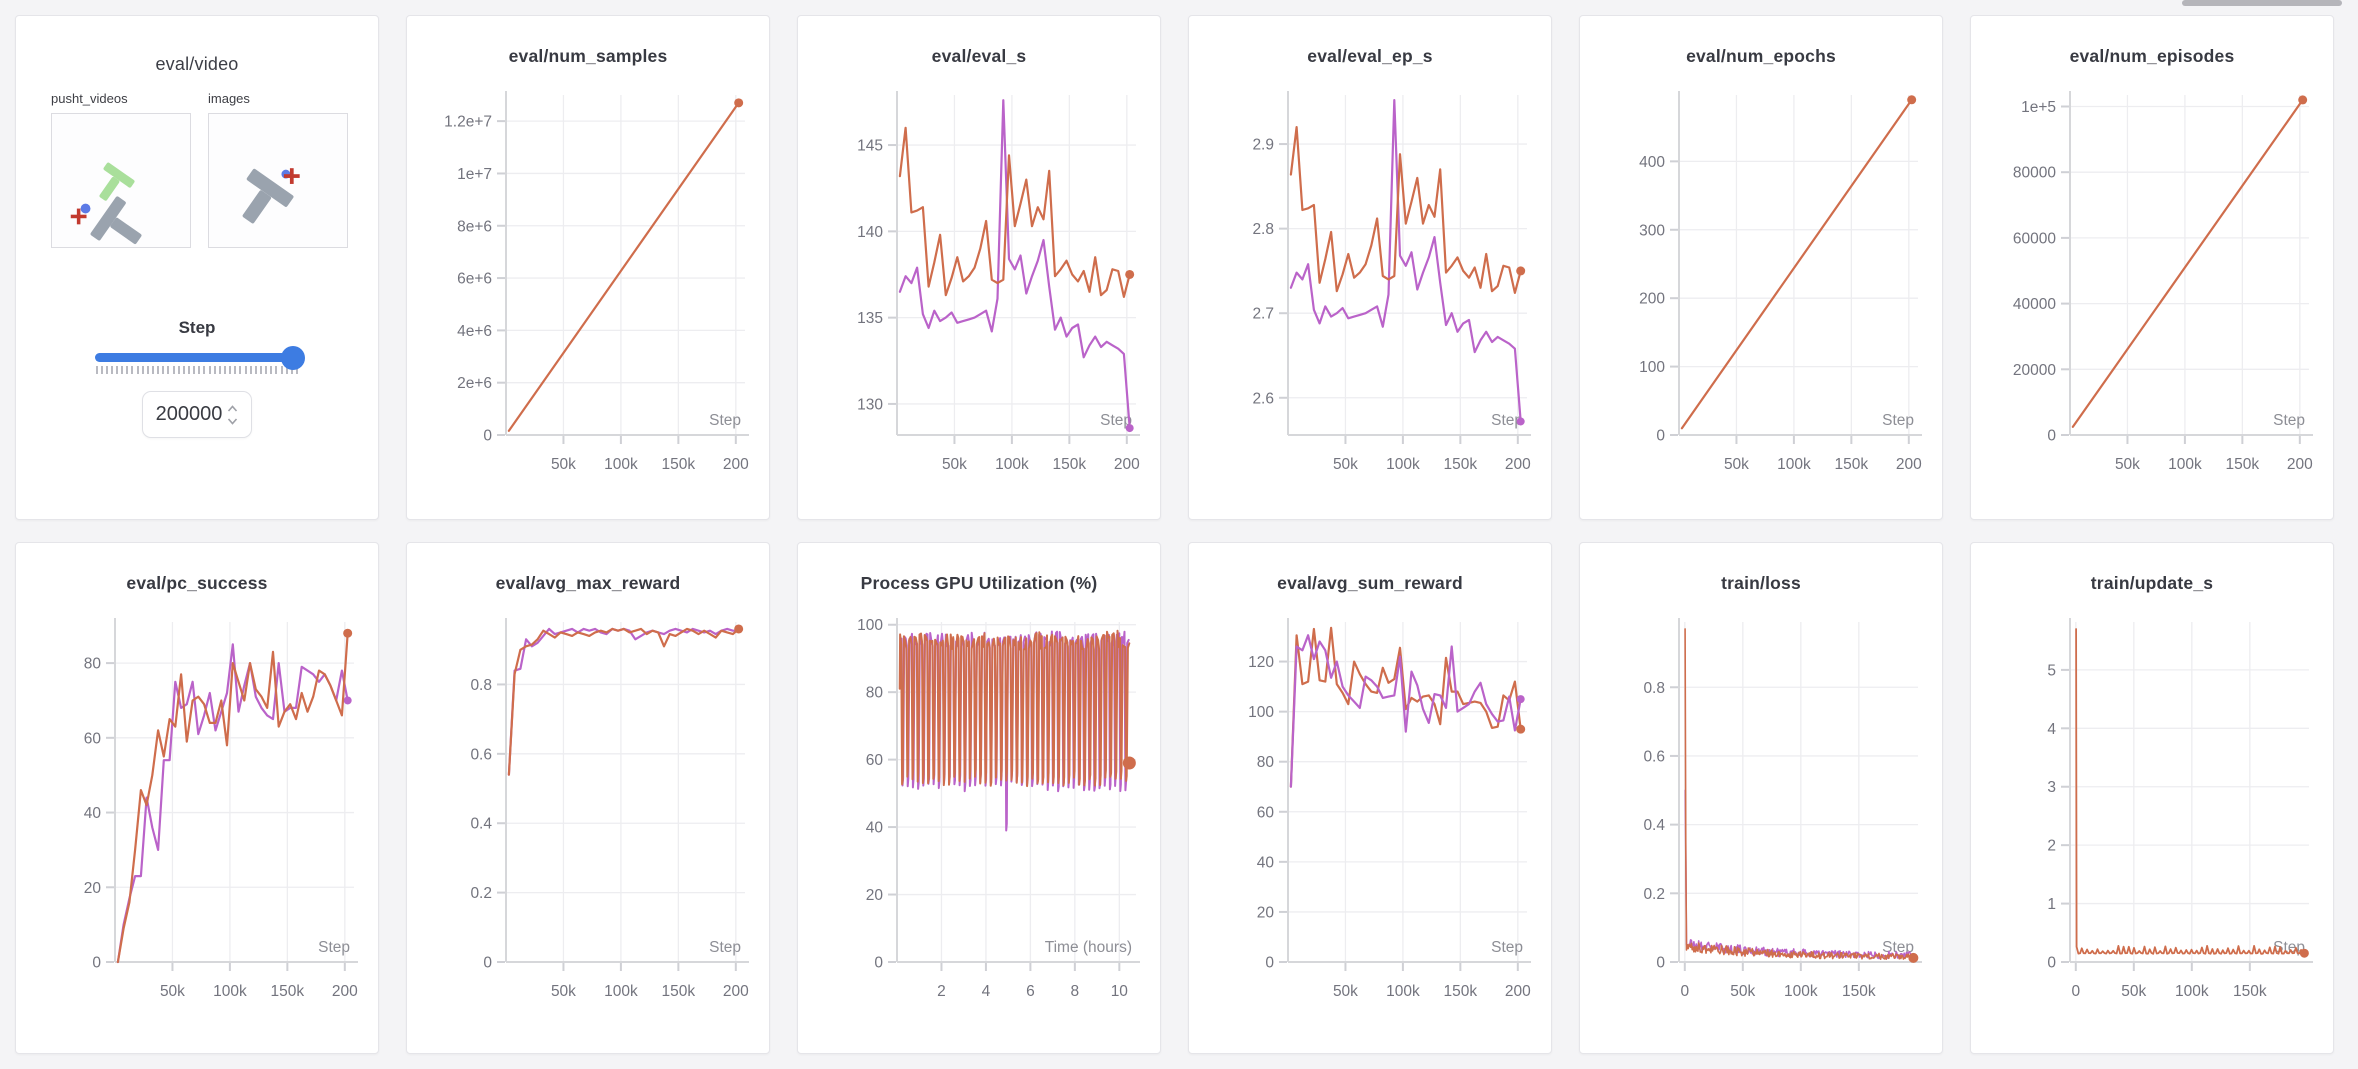  I want to click on svg-text: 40000, so click(2034, 304).